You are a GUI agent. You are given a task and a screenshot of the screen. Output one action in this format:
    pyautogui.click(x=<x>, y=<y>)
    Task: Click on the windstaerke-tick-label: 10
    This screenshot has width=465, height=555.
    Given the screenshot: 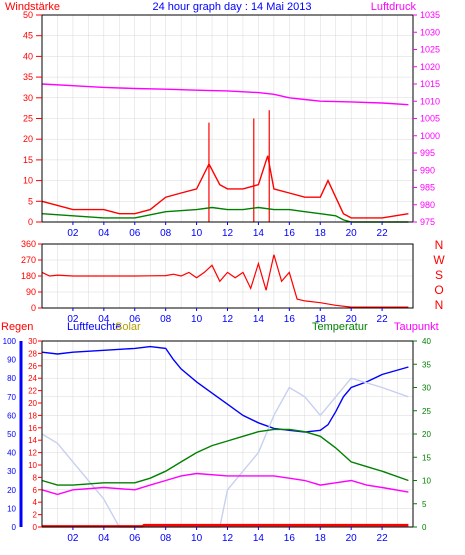 What is the action you would take?
    pyautogui.click(x=28, y=181)
    